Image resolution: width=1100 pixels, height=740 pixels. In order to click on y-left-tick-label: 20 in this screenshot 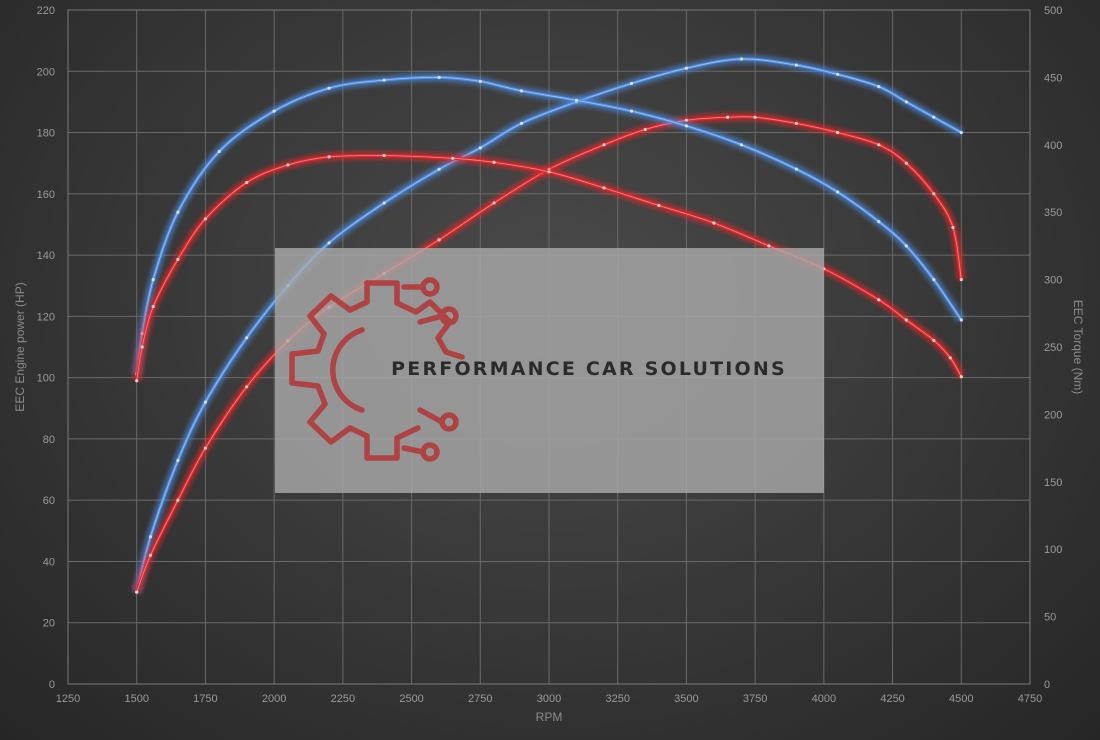, I will do `click(49, 624)`.